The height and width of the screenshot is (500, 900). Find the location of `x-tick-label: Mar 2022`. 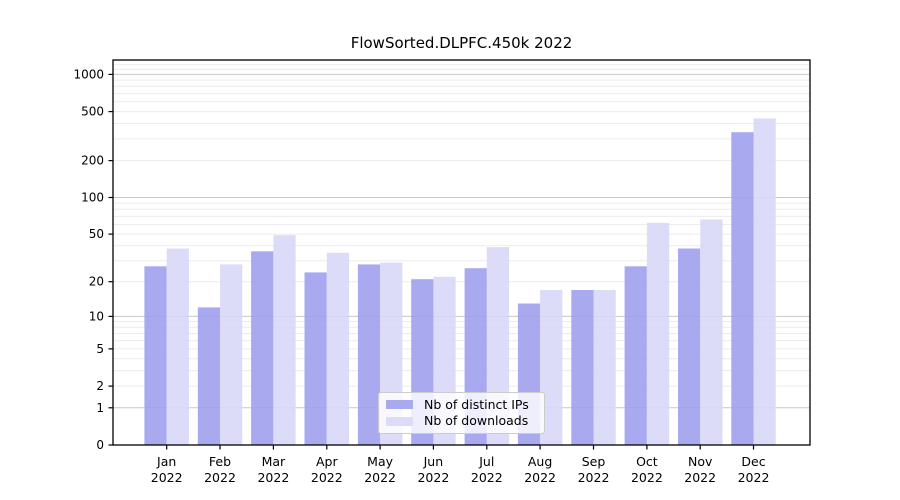

x-tick-label: Mar 2022 is located at coordinates (273, 469).